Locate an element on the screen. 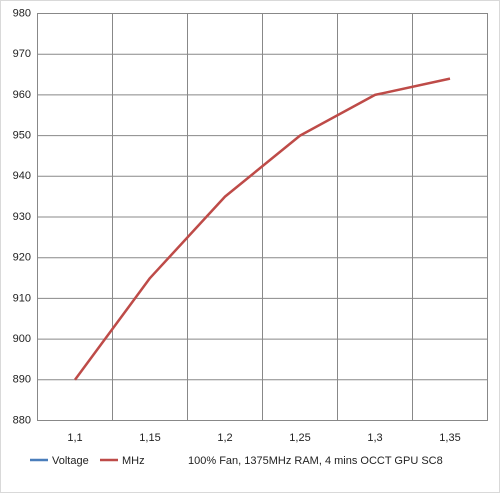 The height and width of the screenshot is (493, 500). y-tick-label: 940 is located at coordinates (22, 176).